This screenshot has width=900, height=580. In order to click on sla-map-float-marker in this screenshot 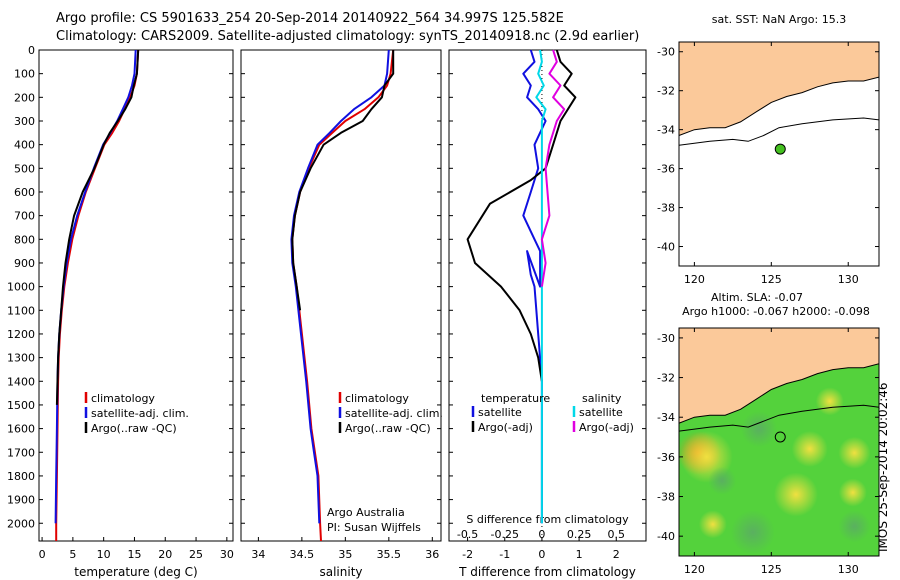, I will do `click(780, 437)`.